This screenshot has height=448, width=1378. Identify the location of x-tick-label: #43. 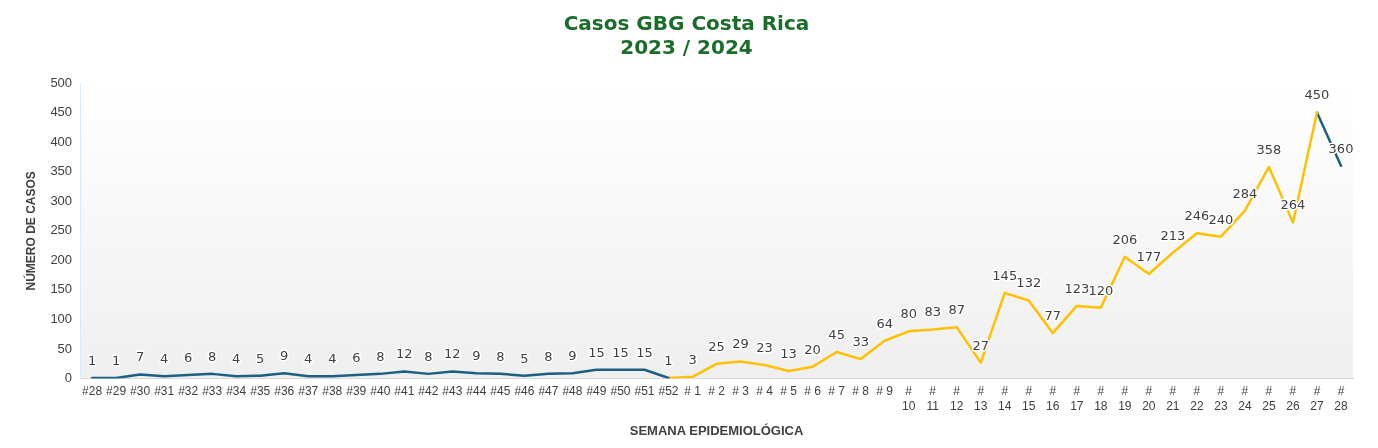
(452, 391).